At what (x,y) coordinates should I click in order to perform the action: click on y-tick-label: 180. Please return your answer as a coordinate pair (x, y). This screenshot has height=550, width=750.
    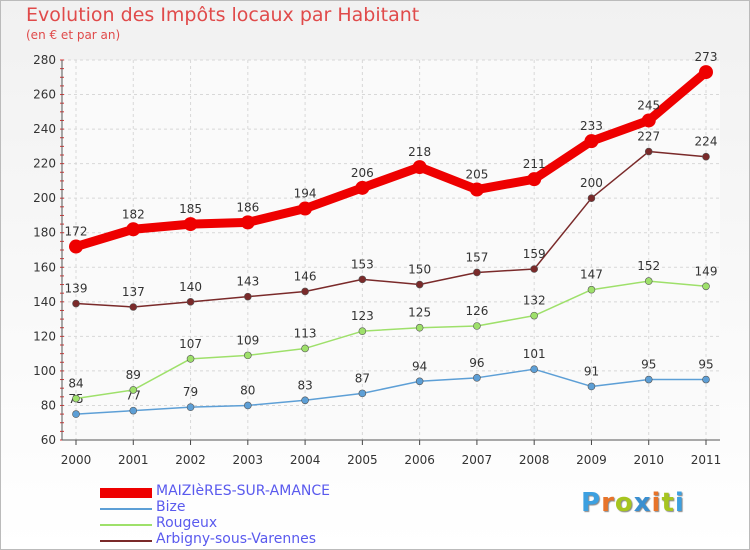
    Looking at the image, I should click on (44, 233).